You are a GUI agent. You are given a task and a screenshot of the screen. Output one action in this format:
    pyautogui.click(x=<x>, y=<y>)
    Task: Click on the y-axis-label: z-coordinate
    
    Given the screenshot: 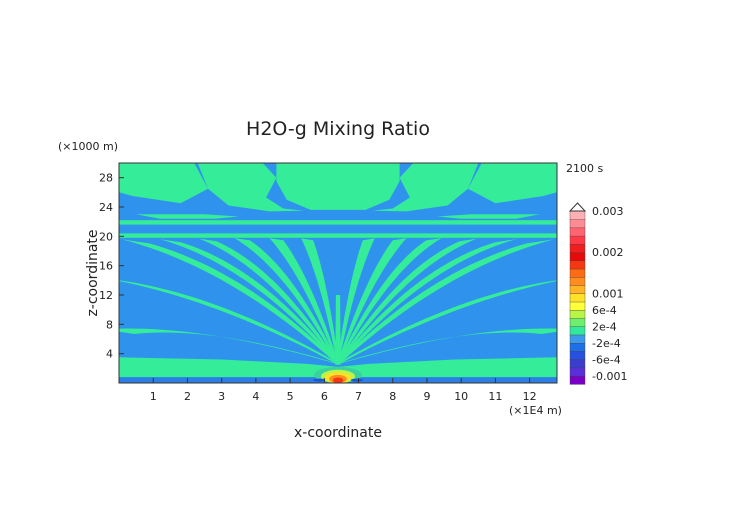 What is the action you would take?
    pyautogui.click(x=93, y=272)
    